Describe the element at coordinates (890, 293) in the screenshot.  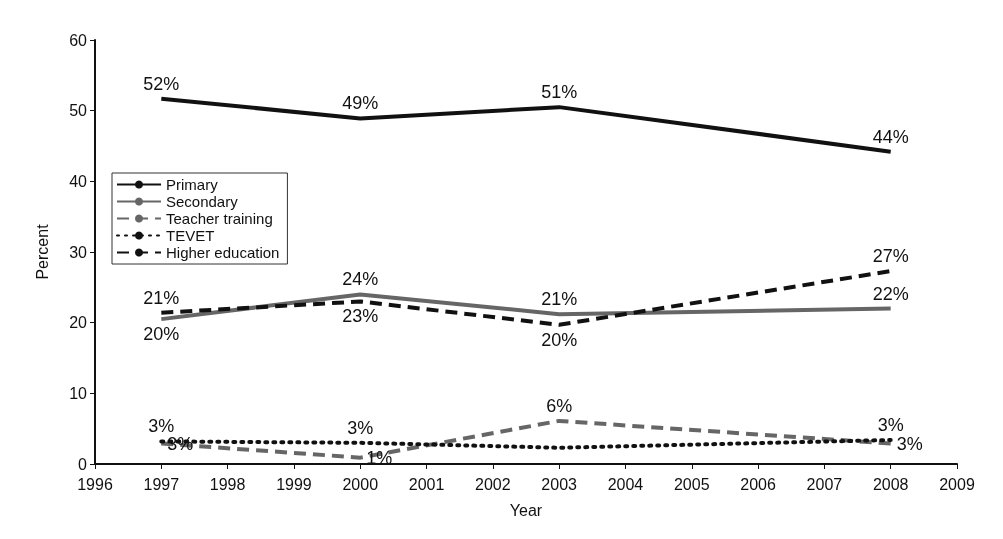
I see `data-label: 22%` at that location.